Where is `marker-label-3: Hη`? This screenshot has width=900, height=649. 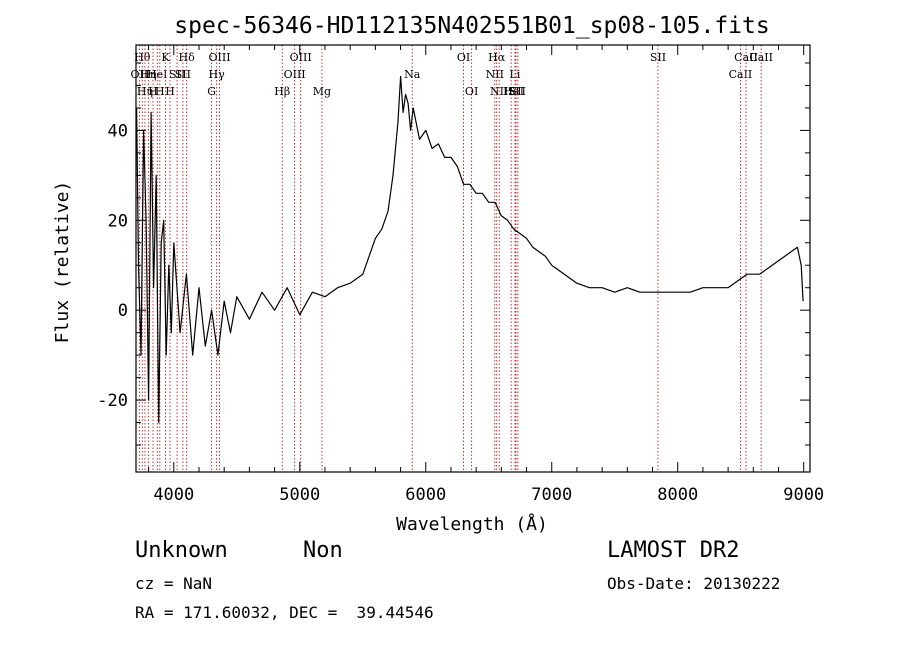
marker-label-3: Hη is located at coordinates (148, 74).